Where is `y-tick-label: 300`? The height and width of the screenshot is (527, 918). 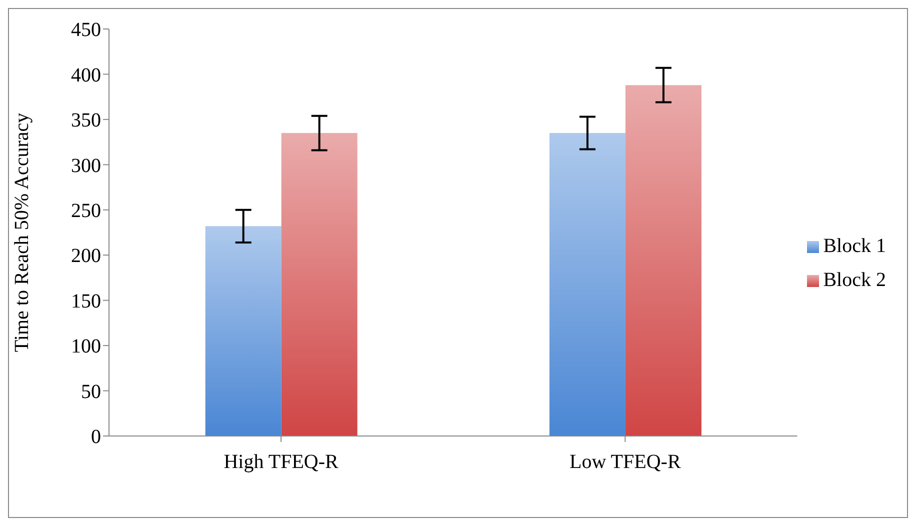
y-tick-label: 300 is located at coordinates (86, 165).